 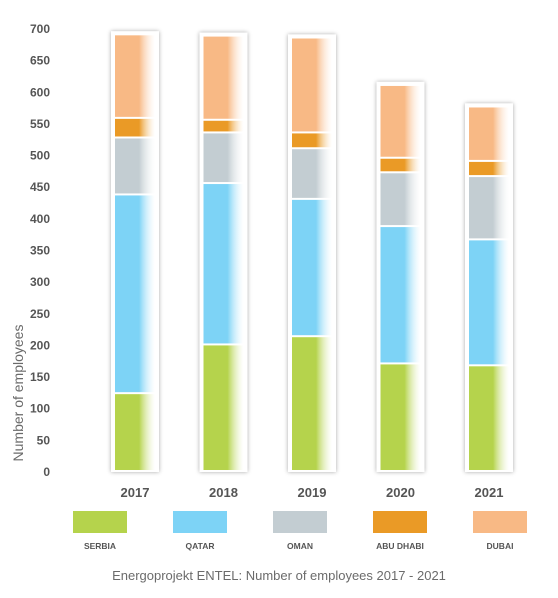 What do you see at coordinates (18, 393) in the screenshot?
I see `y-axis-label: Number of employees` at bounding box center [18, 393].